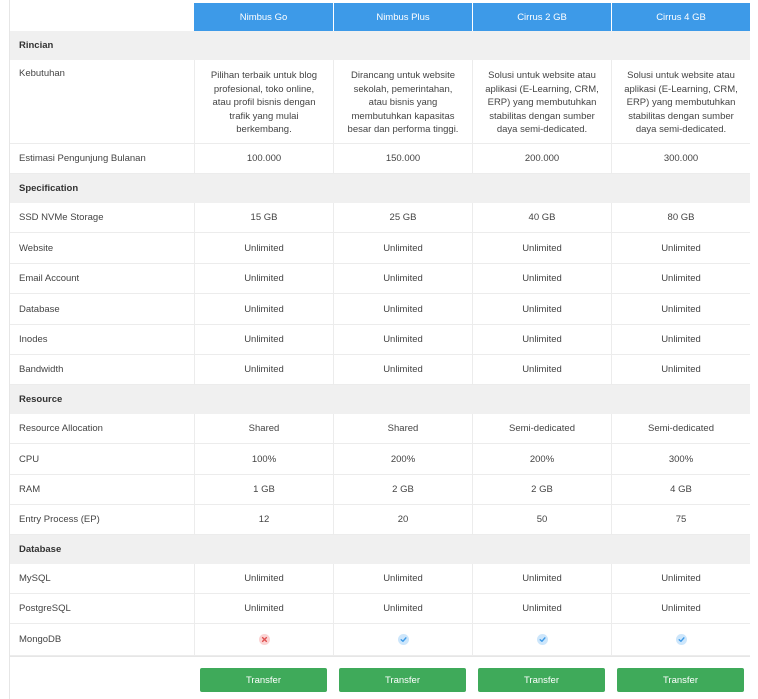 The image size is (758, 699). I want to click on row-label: SSD NVMe Storage, so click(61, 217).